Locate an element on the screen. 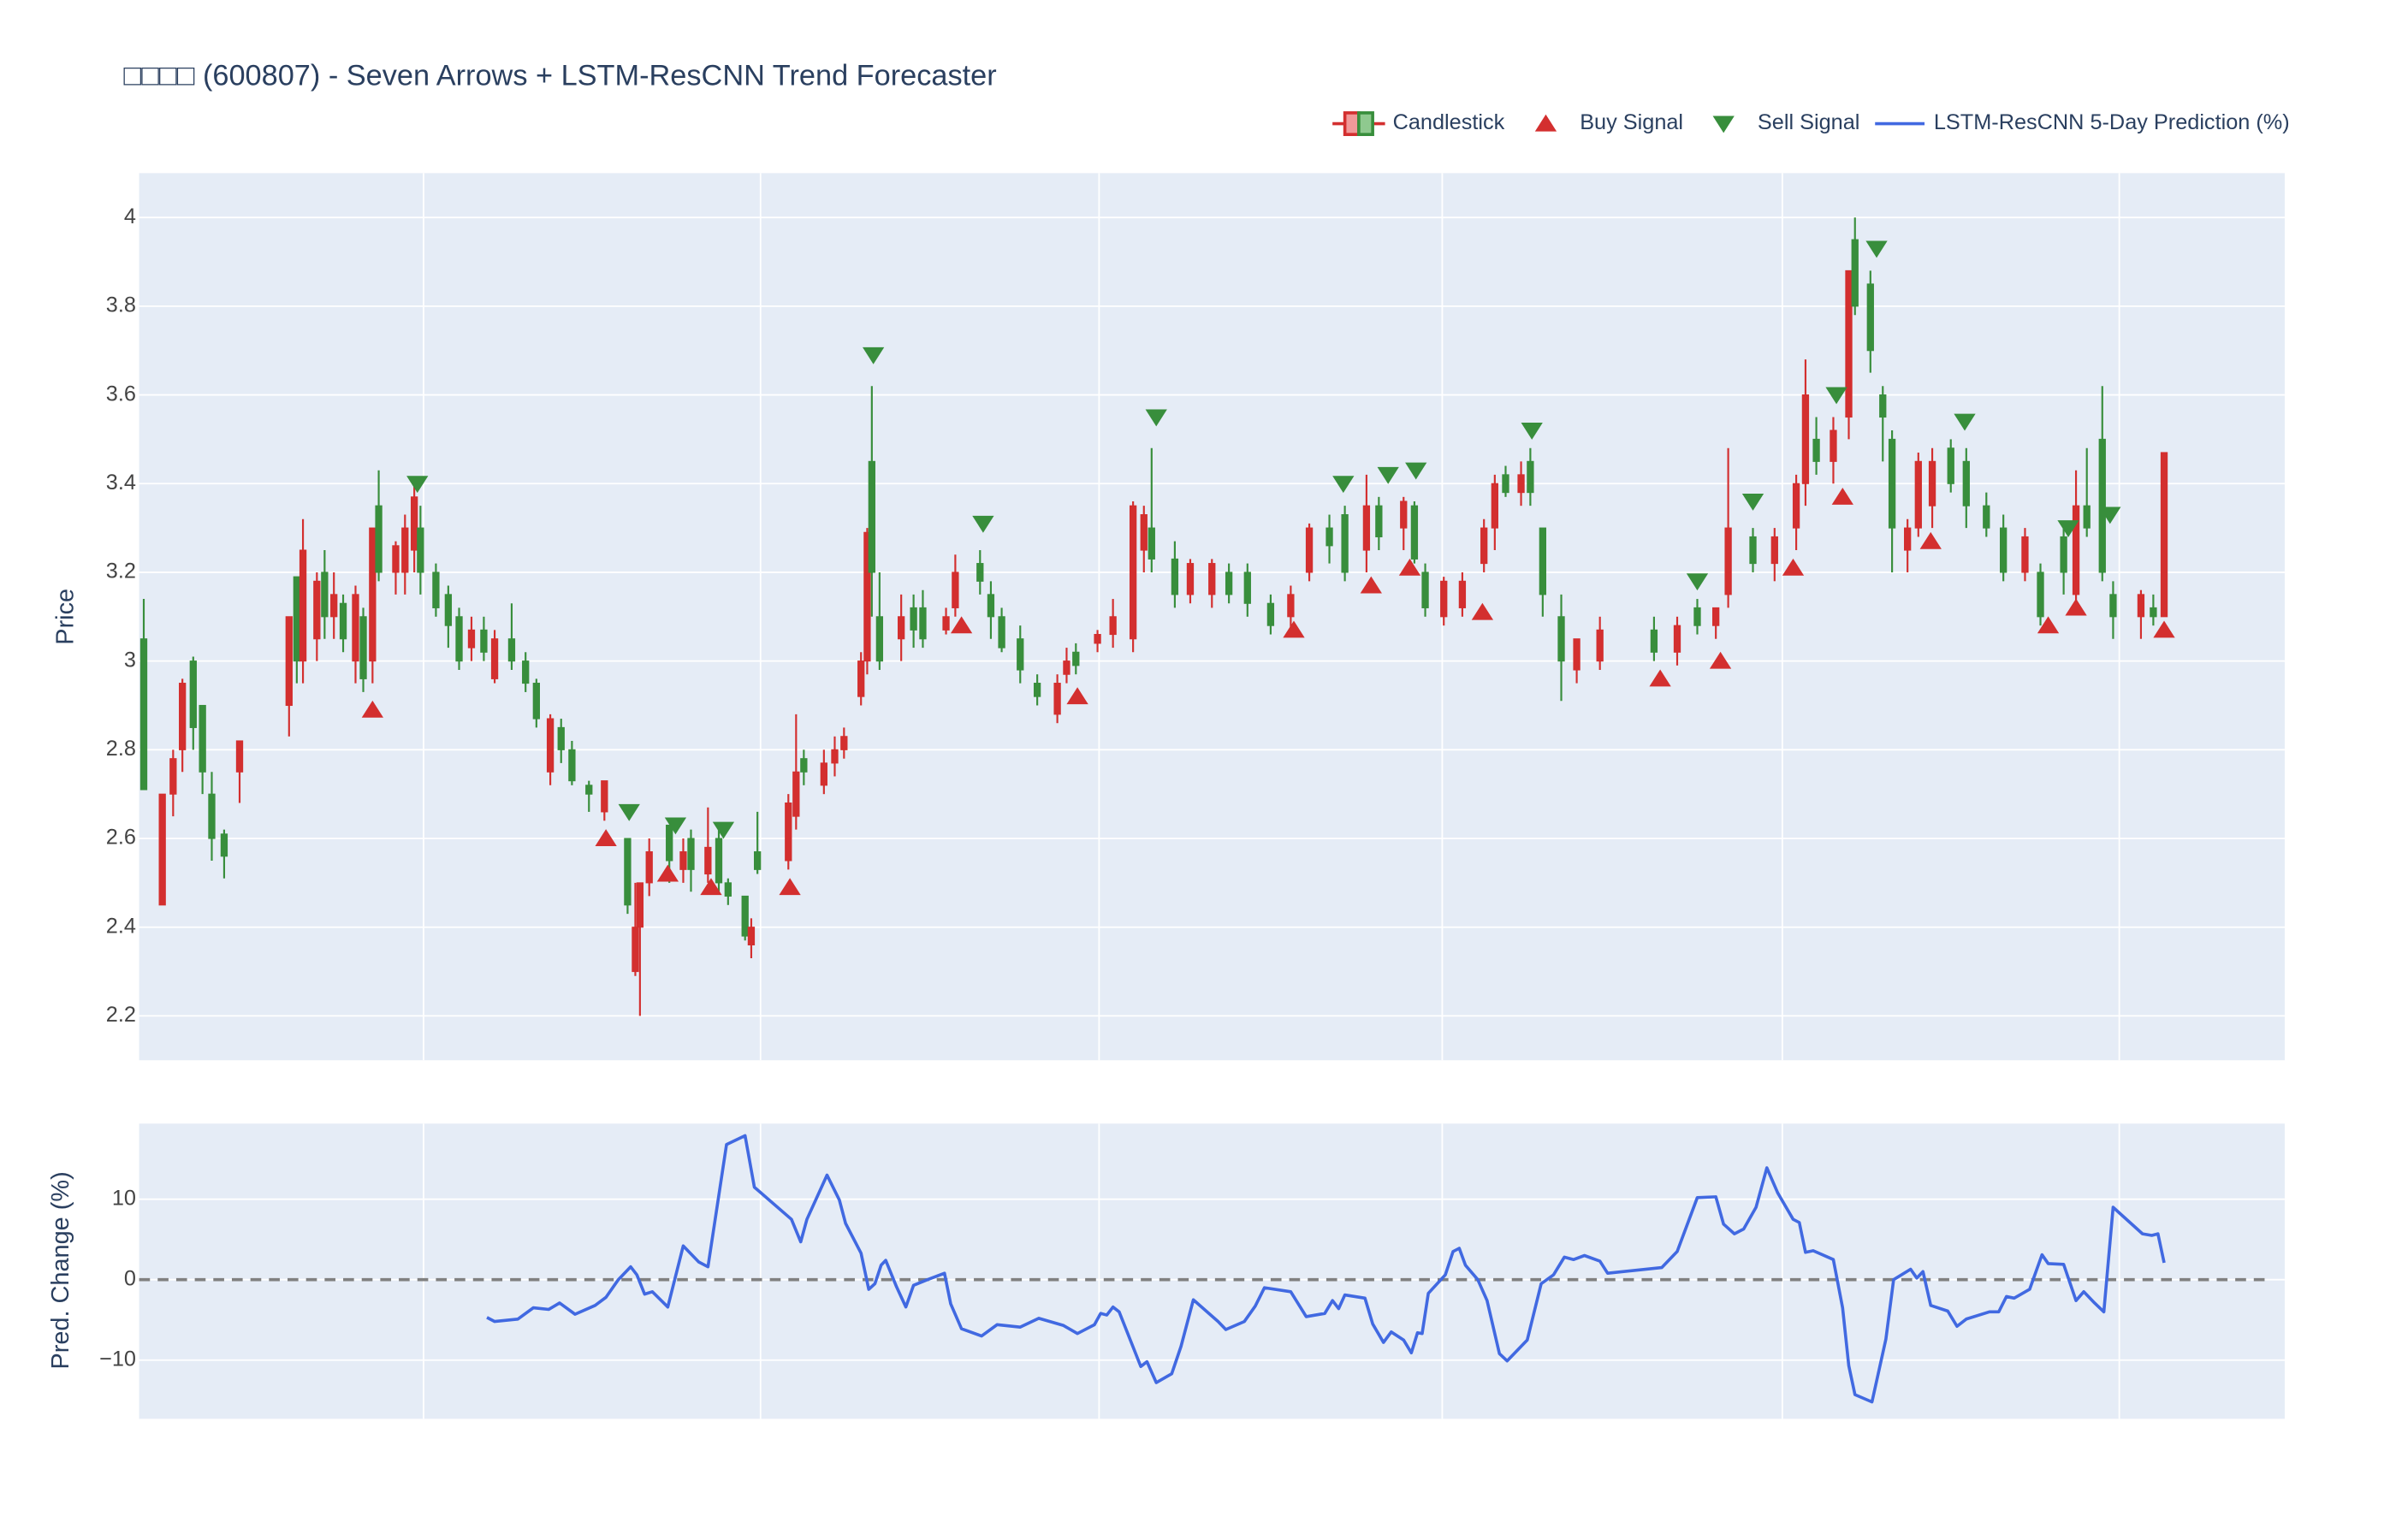 The image size is (2396, 1540). legend-label: LSTM-ResCNN 5-Day Prediction (%) is located at coordinates (2112, 122).